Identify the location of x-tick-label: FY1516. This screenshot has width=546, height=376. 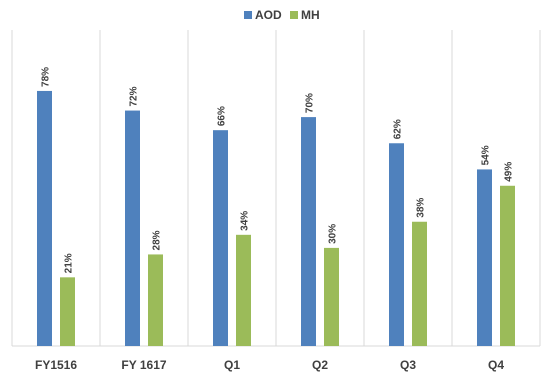
(56, 365).